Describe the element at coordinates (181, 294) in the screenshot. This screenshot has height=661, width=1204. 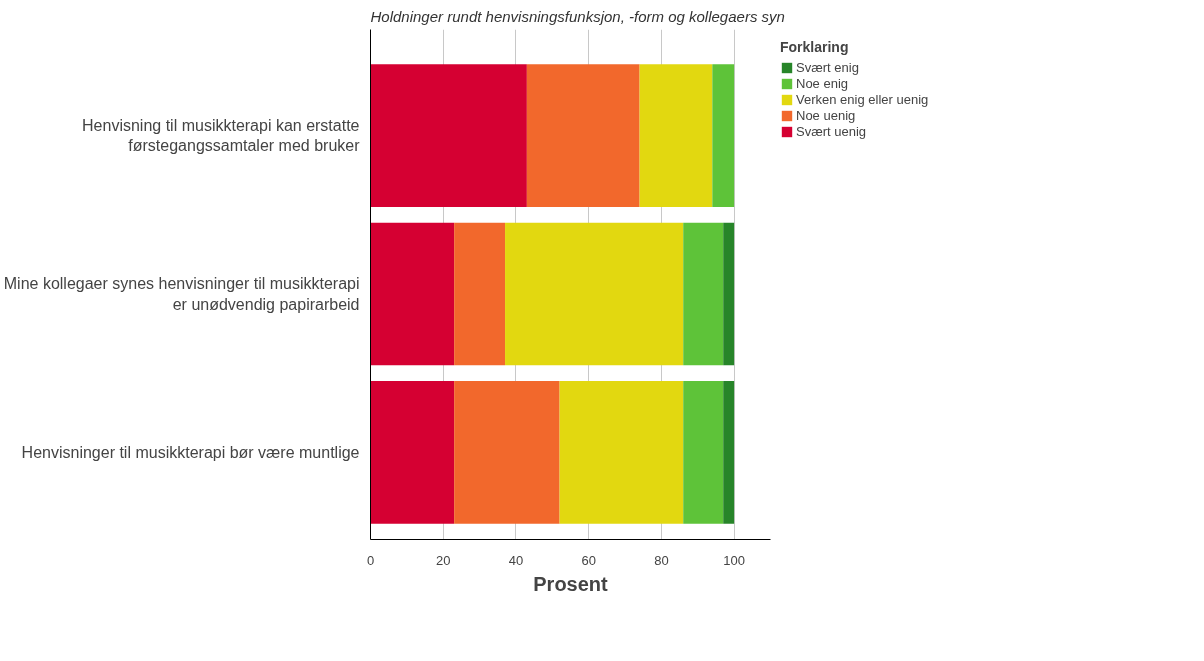
I see `y-tick-label: Mine kollegaer synes henvisninger til musikkterapi er unødvendig papirarbeid` at that location.